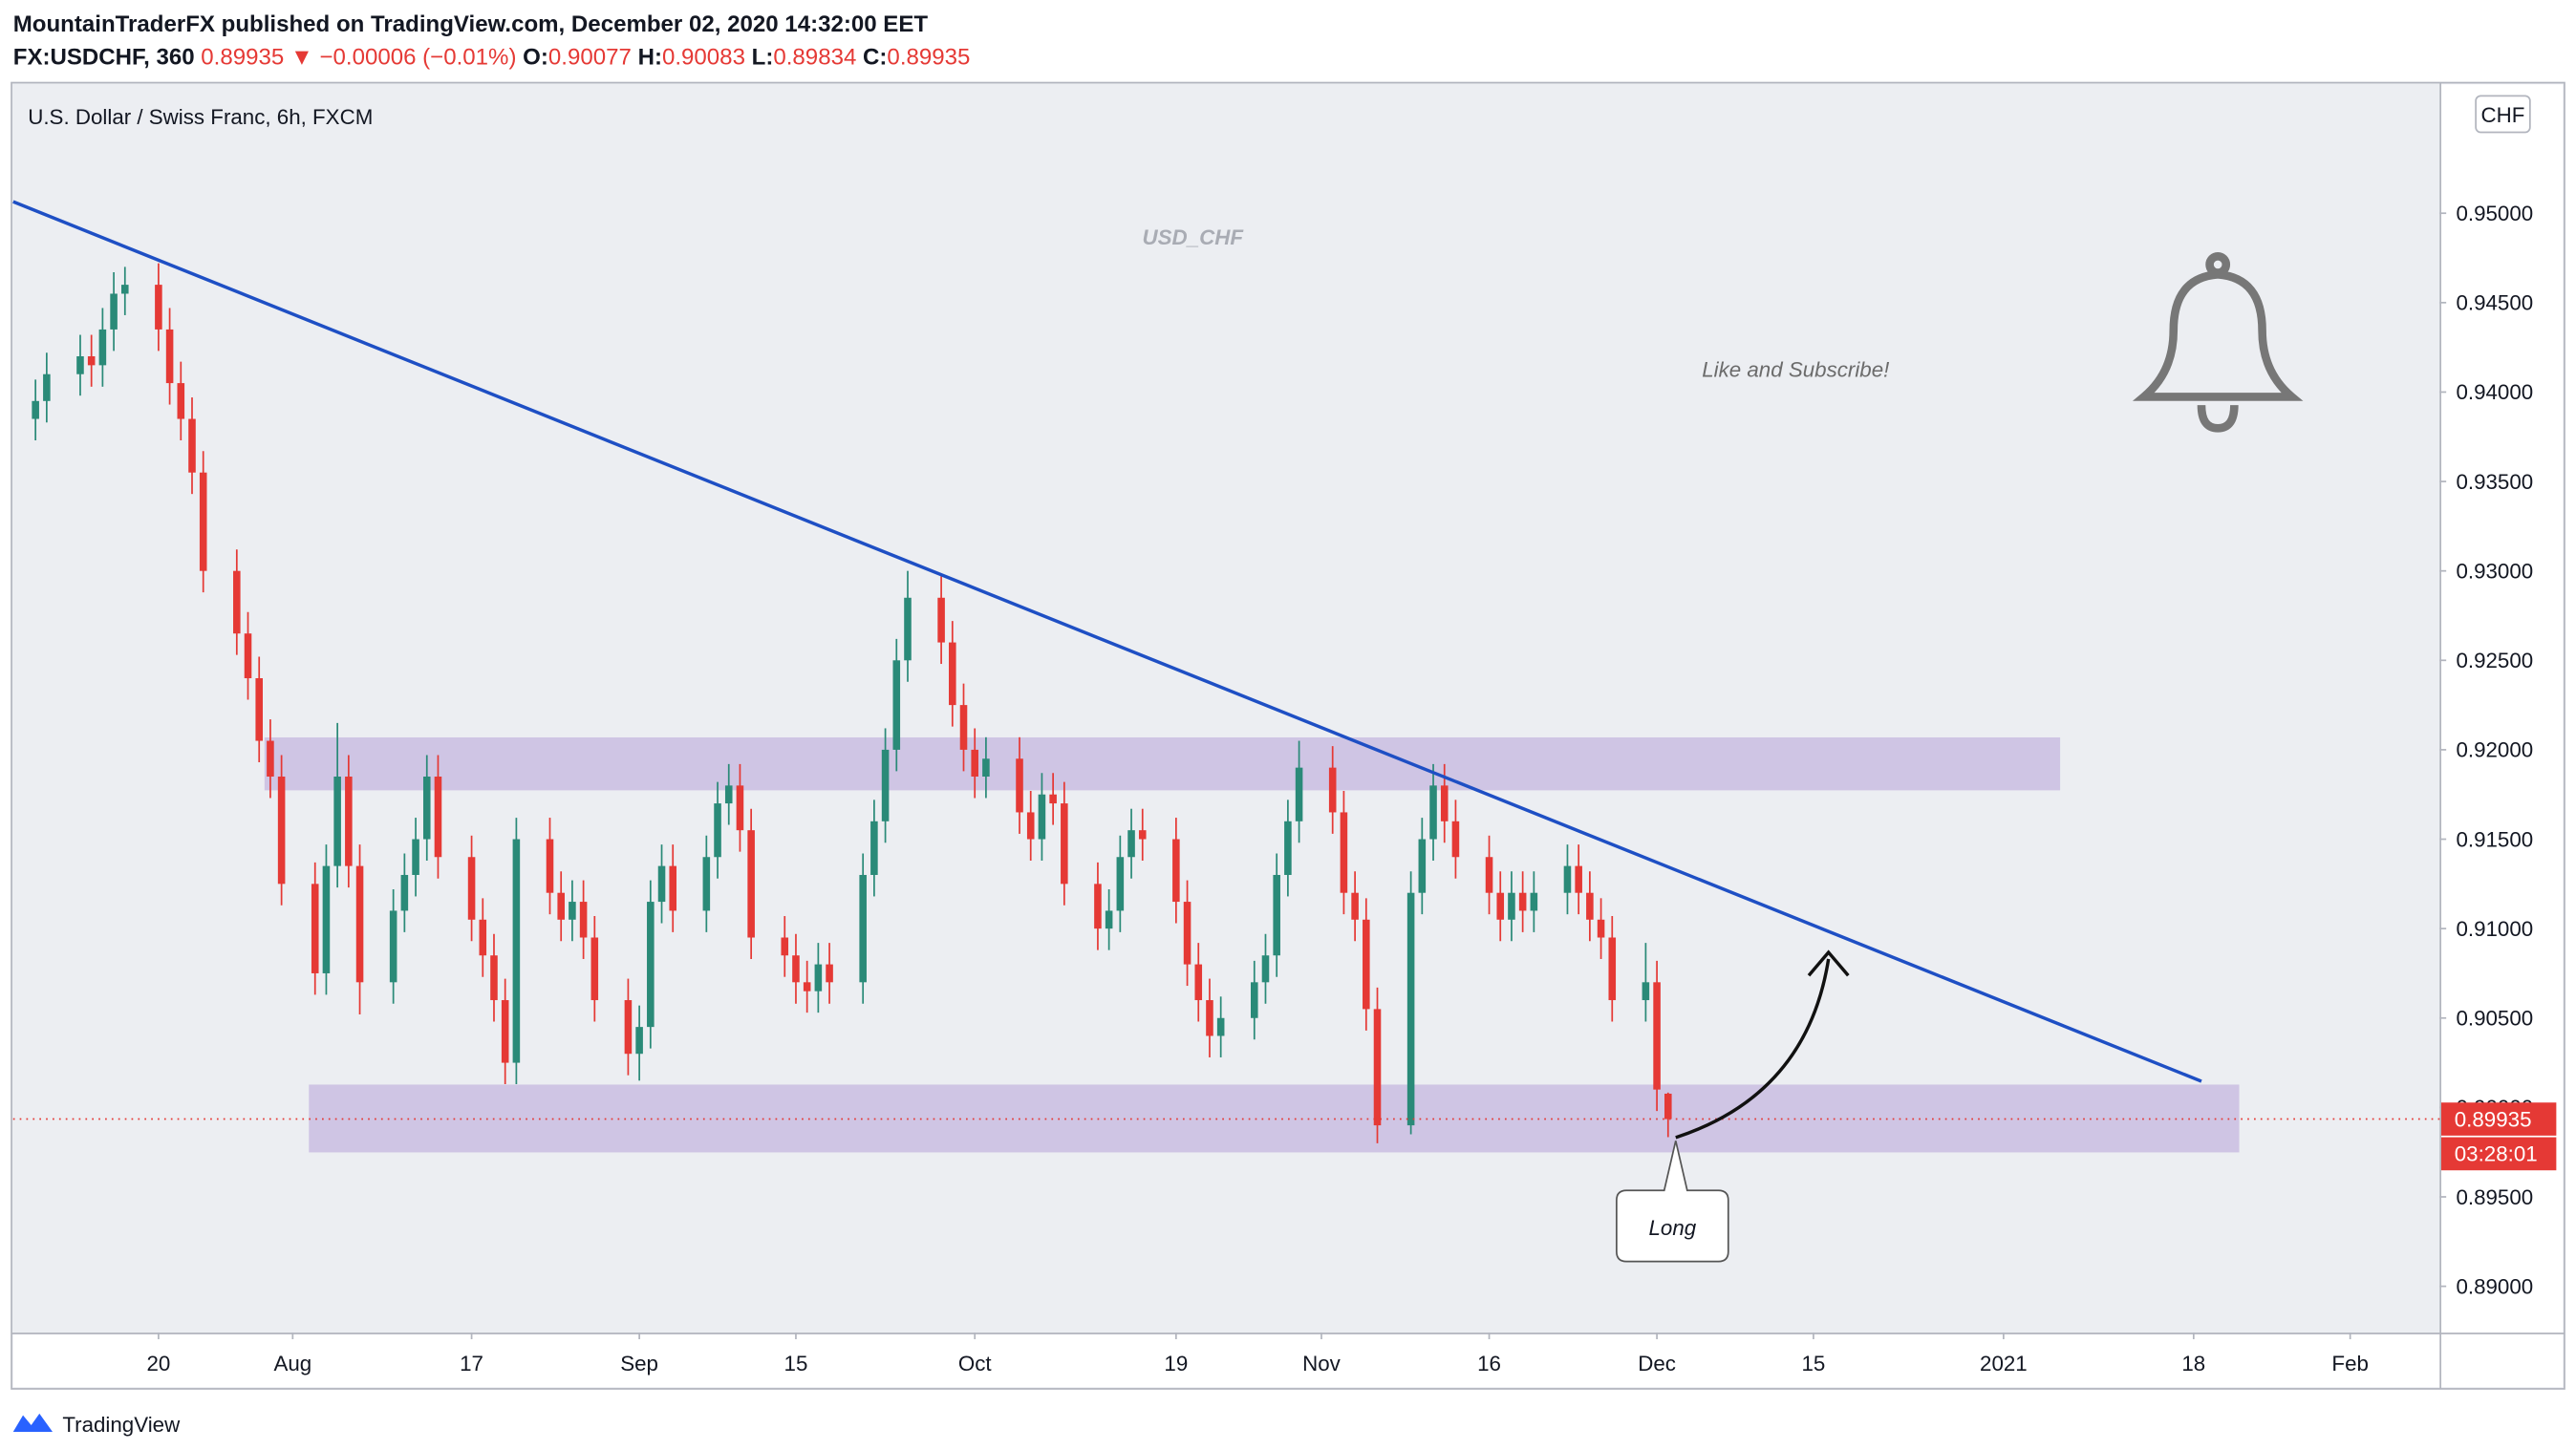 This screenshot has width=2576, height=1450. Describe the element at coordinates (1489, 1363) in the screenshot. I see `x-tick-label: 16` at that location.